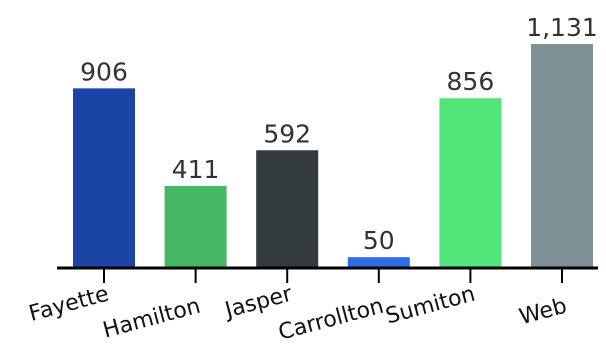 The height and width of the screenshot is (349, 606). Describe the element at coordinates (378, 262) in the screenshot. I see `bar-carrollton` at that location.